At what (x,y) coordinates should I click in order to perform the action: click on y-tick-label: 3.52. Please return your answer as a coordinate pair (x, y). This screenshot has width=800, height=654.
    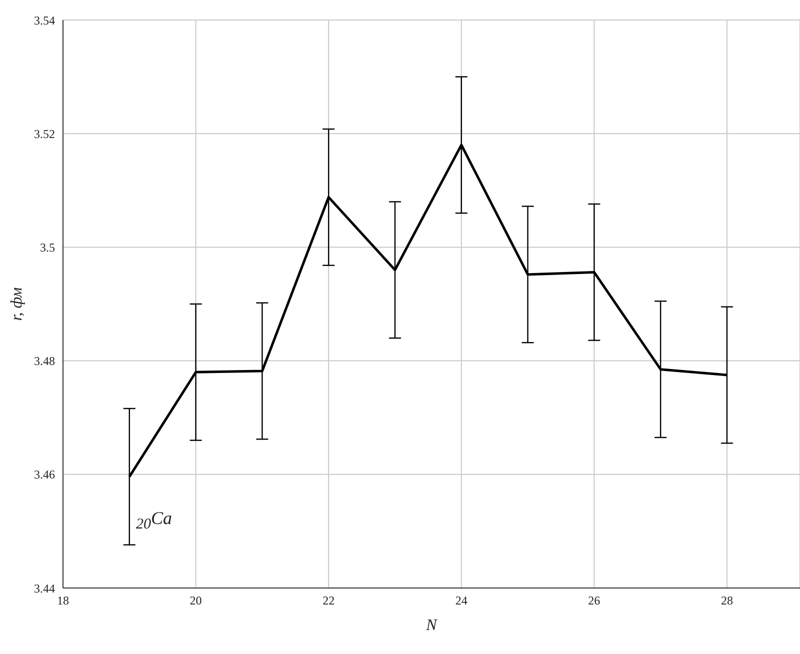
    Looking at the image, I should click on (44, 133).